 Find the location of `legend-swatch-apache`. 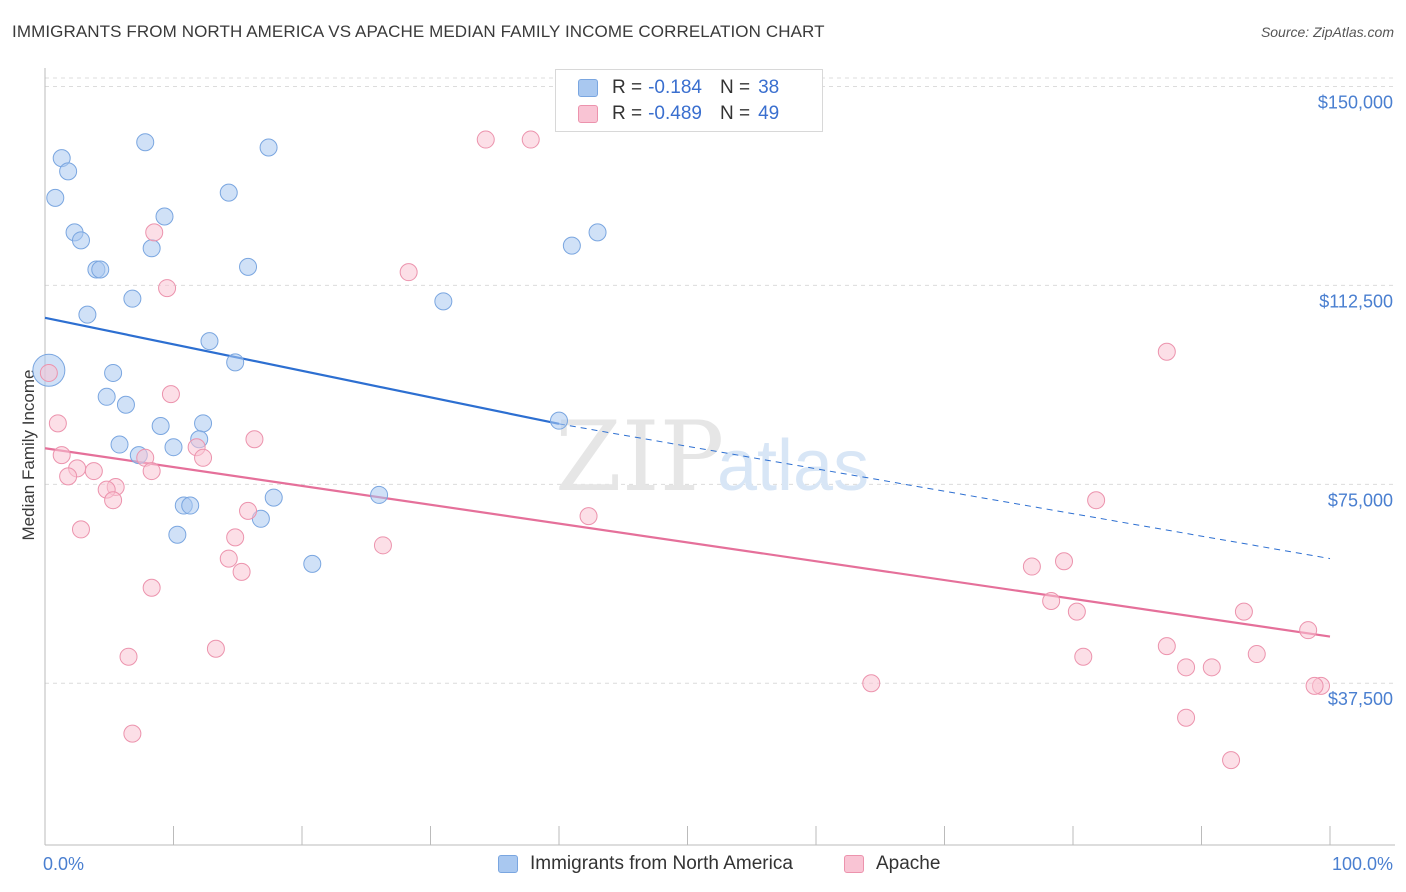

legend-swatch-apache is located at coordinates (588, 114).